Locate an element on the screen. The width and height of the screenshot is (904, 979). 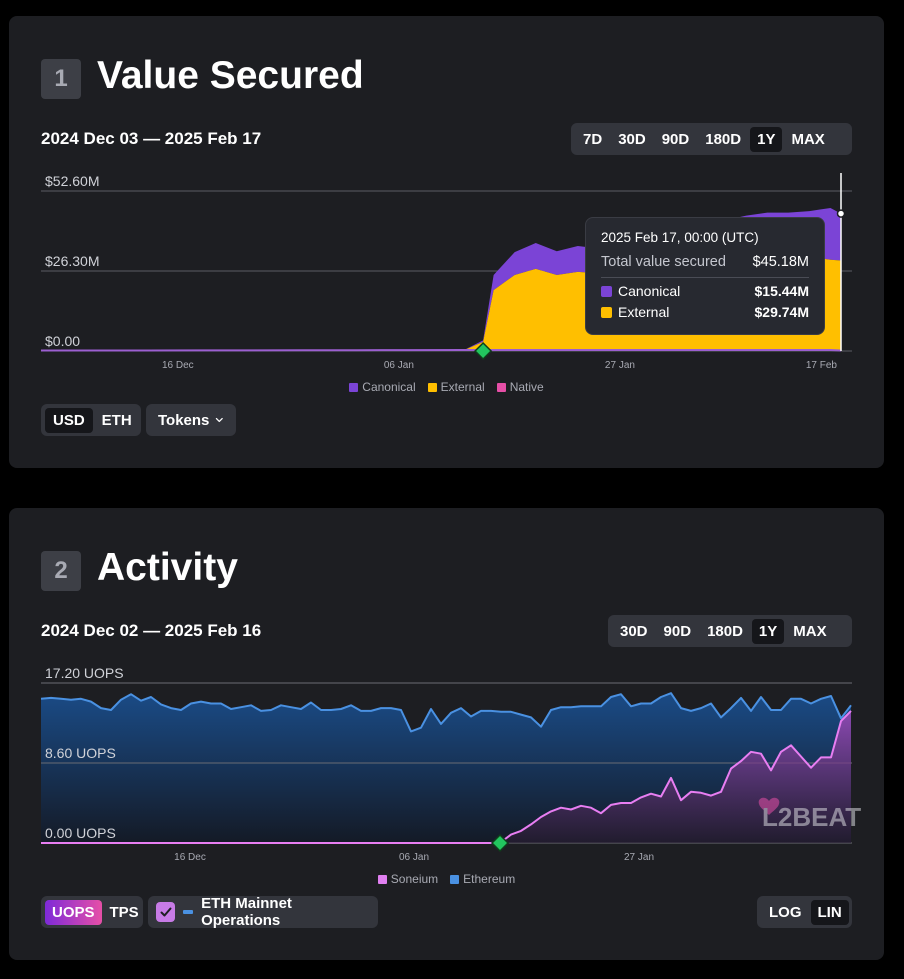
legend-item-ethereum: Ethereum is located at coordinates (482, 879).